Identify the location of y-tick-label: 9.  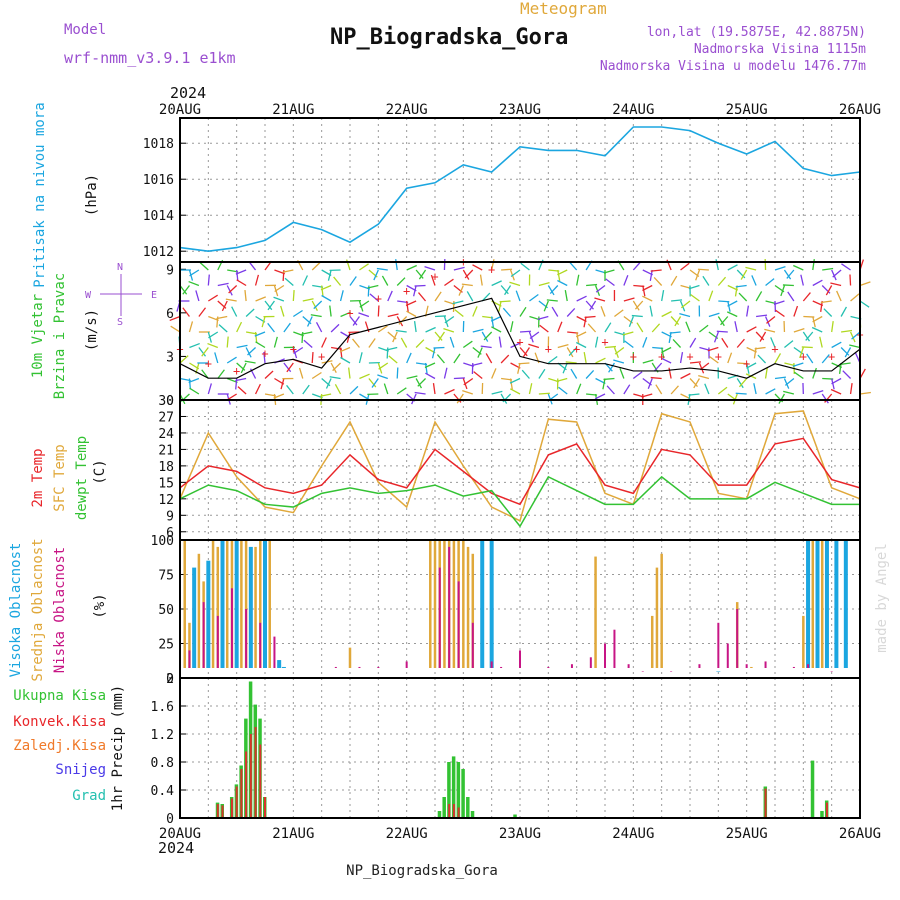
(170, 516).